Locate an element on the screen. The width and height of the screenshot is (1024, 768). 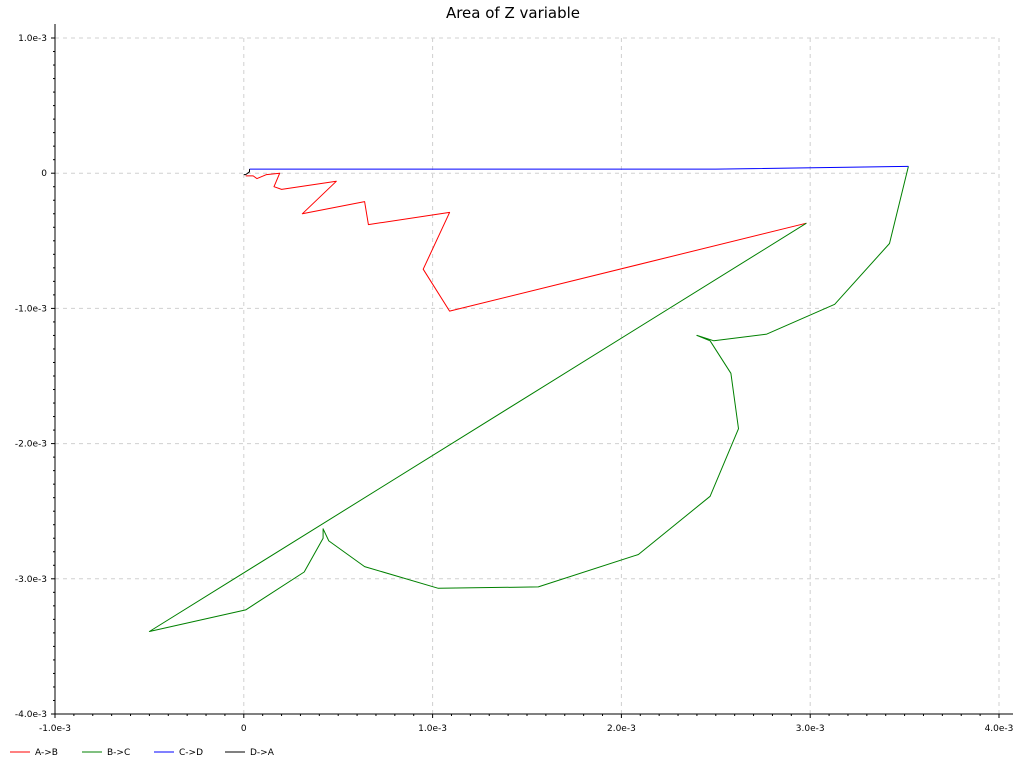
legend-label: D->A is located at coordinates (262, 753).